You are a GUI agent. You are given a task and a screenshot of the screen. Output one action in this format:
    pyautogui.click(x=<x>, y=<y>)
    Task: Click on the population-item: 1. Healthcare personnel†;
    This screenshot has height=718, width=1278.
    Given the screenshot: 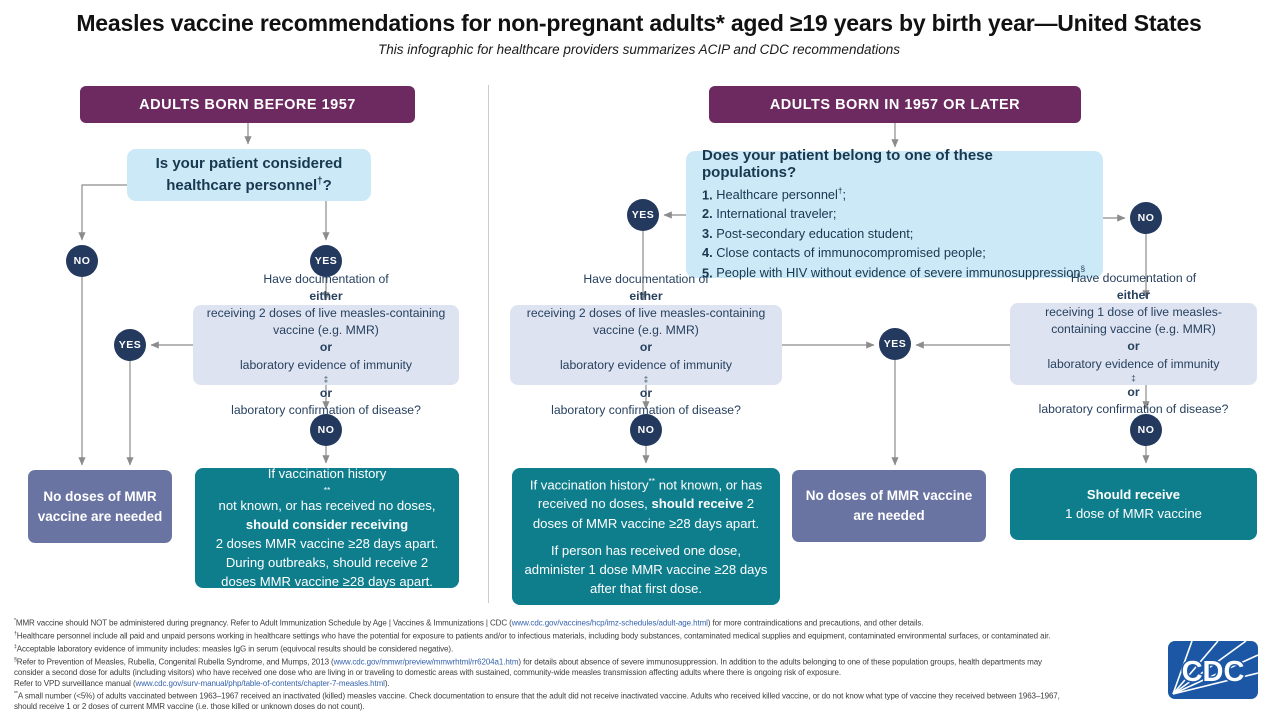 What is the action you would take?
    pyautogui.click(x=774, y=193)
    